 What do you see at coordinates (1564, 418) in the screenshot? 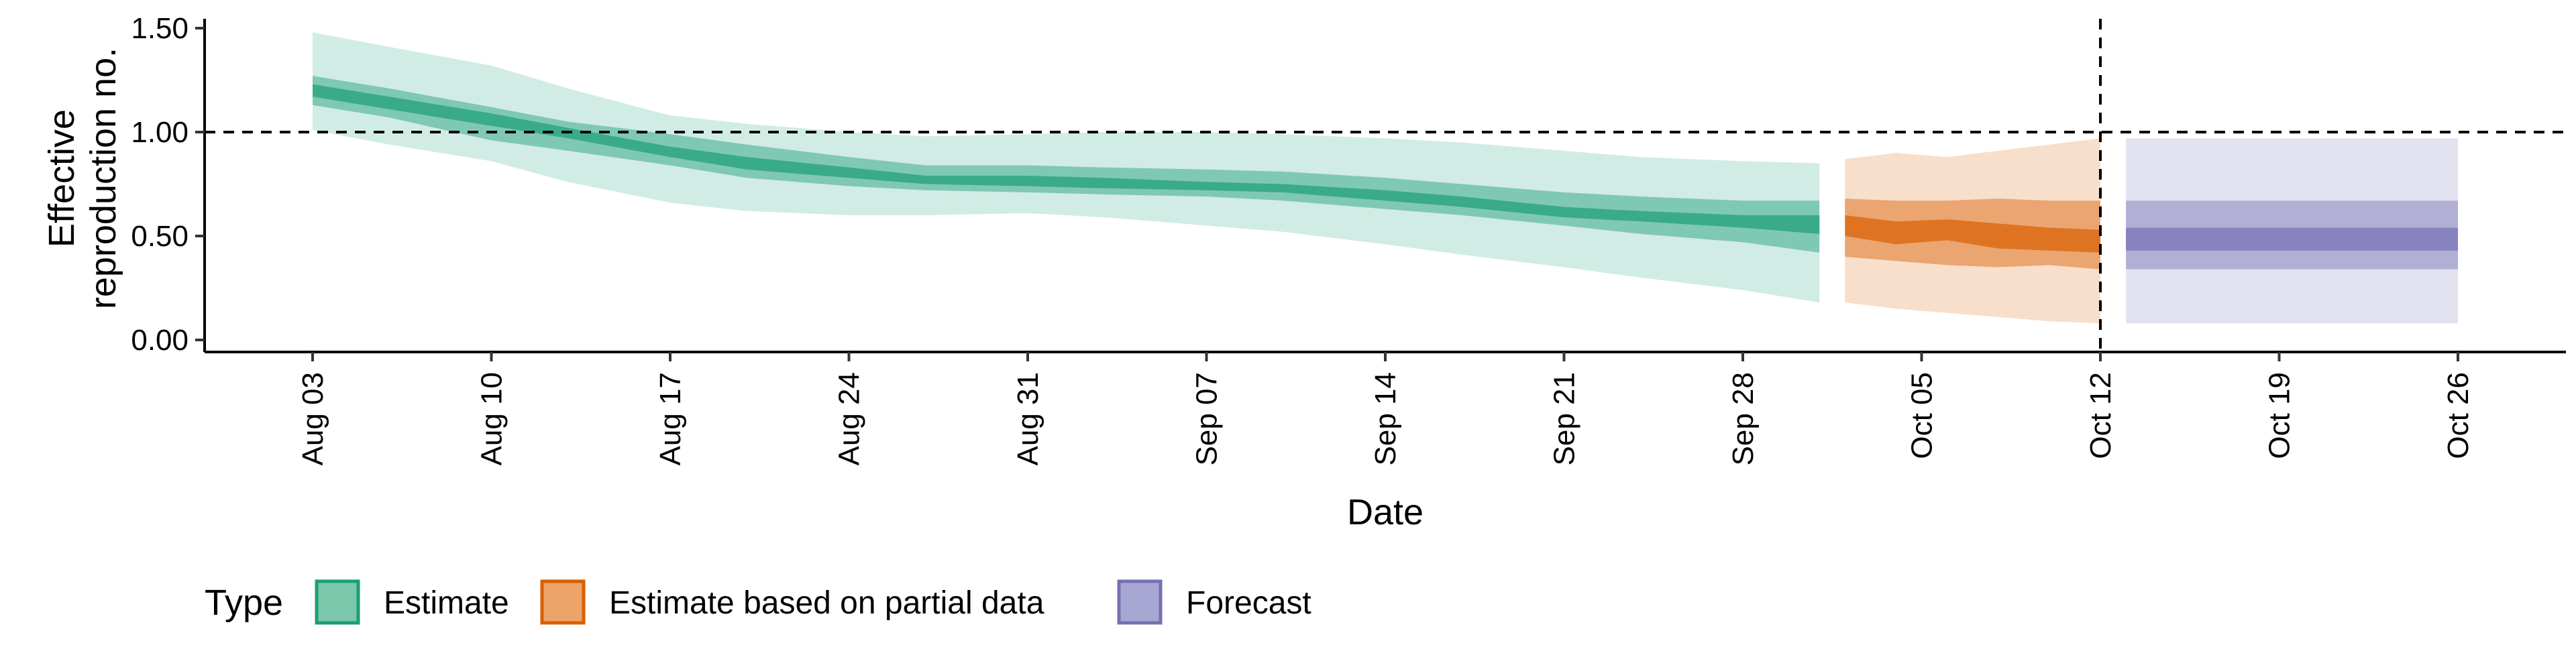
I see `x-tick-label: Sep 21` at bounding box center [1564, 418].